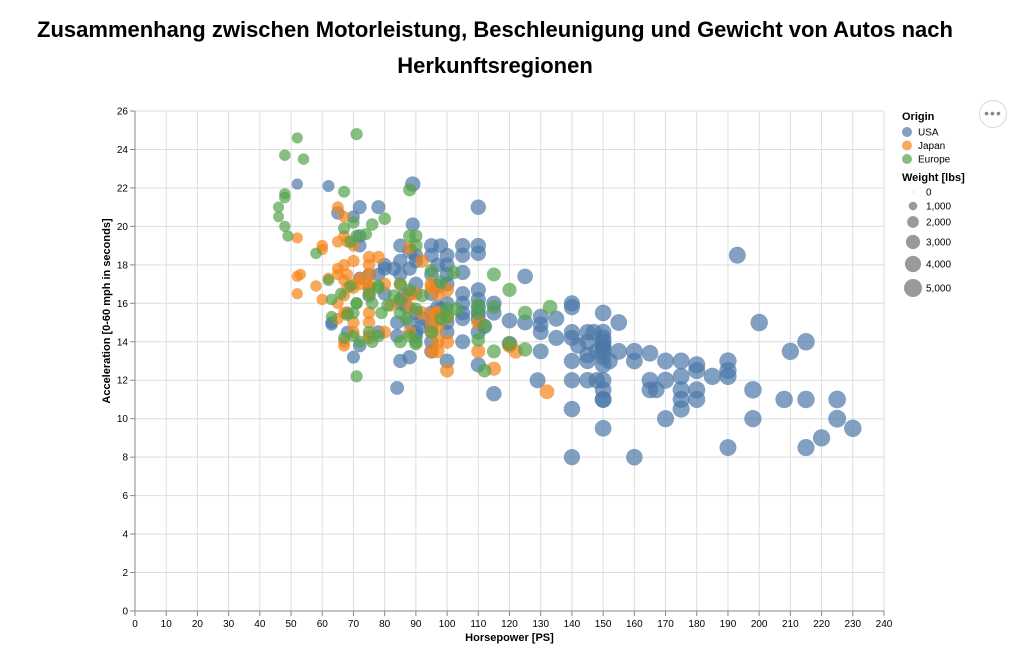 Image resolution: width=1015 pixels, height=664 pixels. I want to click on y-tick-label: 24, so click(123, 150).